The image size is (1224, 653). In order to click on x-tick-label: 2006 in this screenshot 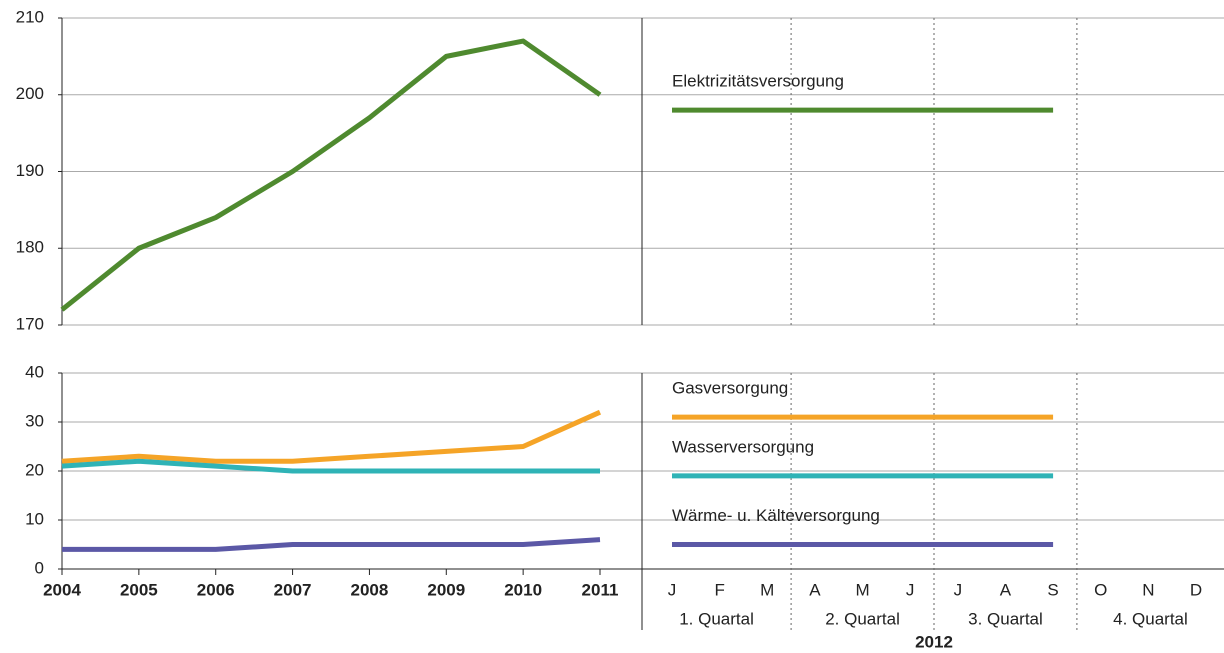, I will do `click(216, 589)`.